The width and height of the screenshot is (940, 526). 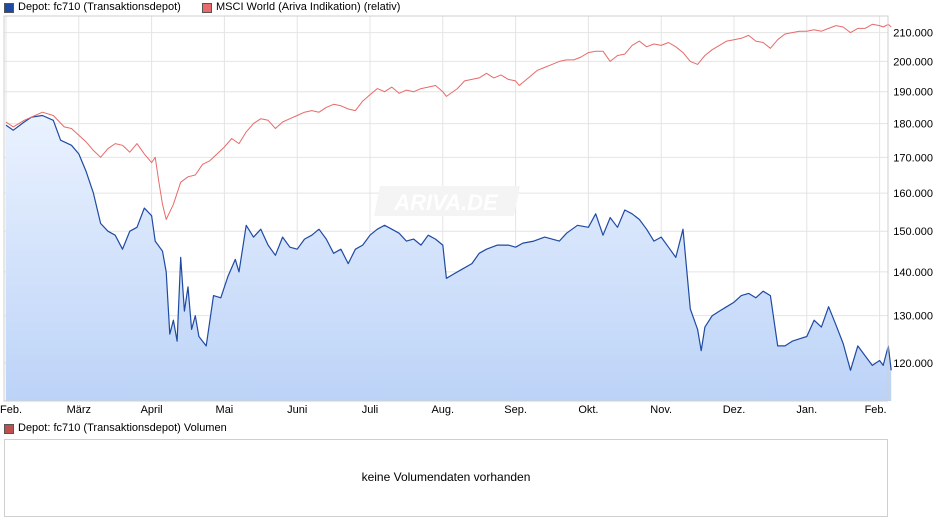 I want to click on x-tick-label: Okt., so click(x=588, y=410).